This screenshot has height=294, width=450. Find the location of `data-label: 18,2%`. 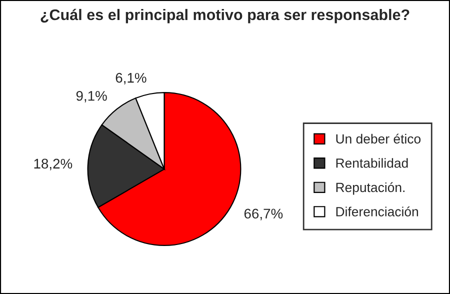

data-label: 18,2% is located at coordinates (53, 164).